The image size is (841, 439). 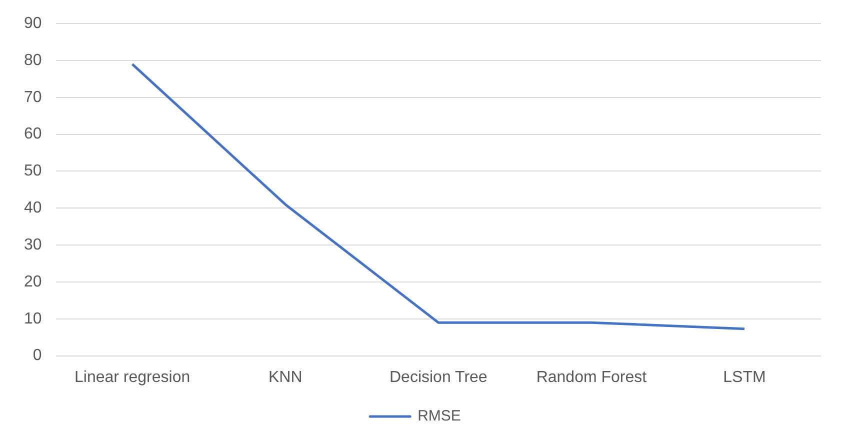 I want to click on x-tick-label: KNN, so click(x=285, y=377).